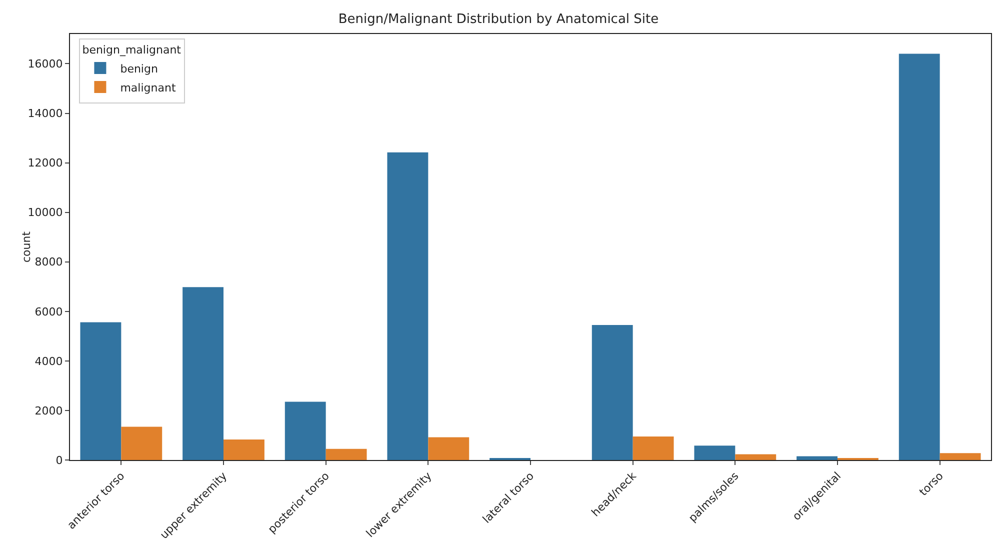  What do you see at coordinates (45, 64) in the screenshot?
I see `y-tick-label: 16000` at bounding box center [45, 64].